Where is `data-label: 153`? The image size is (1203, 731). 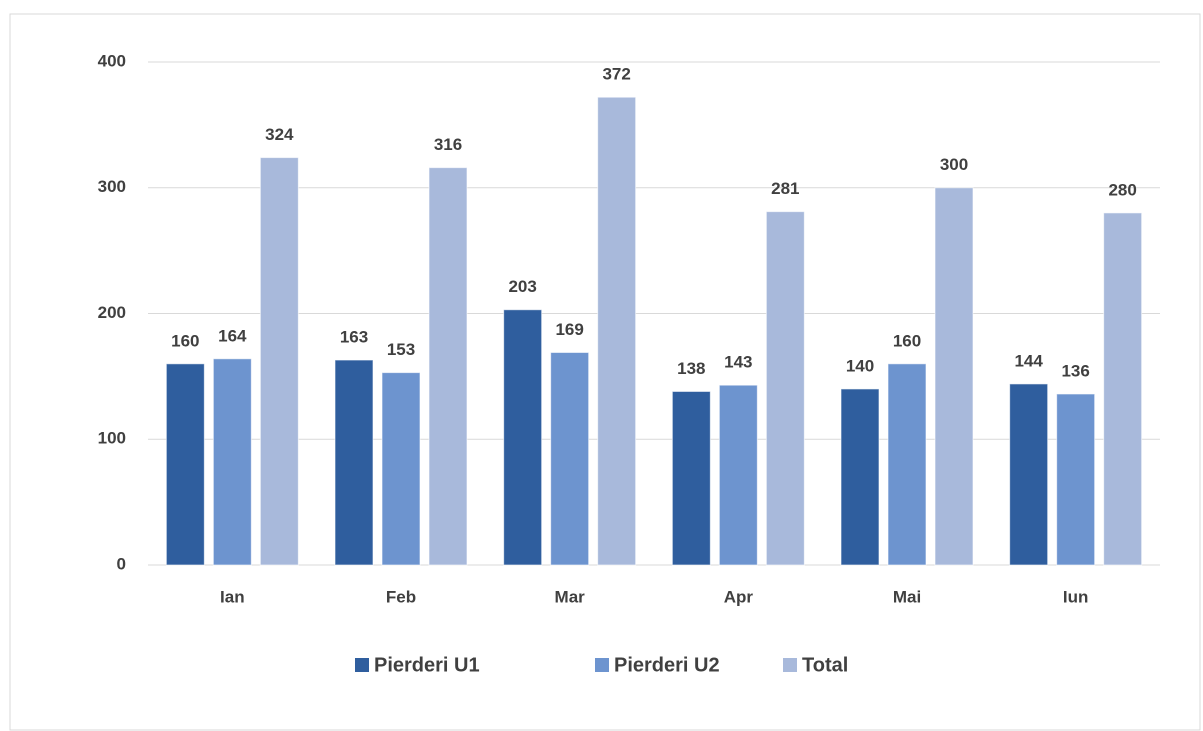 data-label: 153 is located at coordinates (401, 349).